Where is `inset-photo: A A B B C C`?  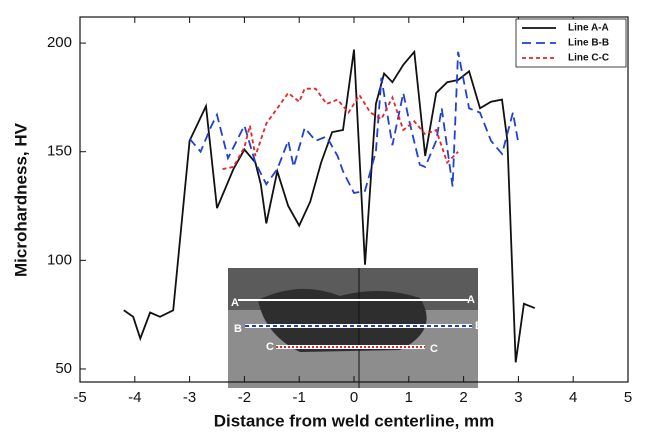
inset-photo: A A B B C C is located at coordinates (355, 328).